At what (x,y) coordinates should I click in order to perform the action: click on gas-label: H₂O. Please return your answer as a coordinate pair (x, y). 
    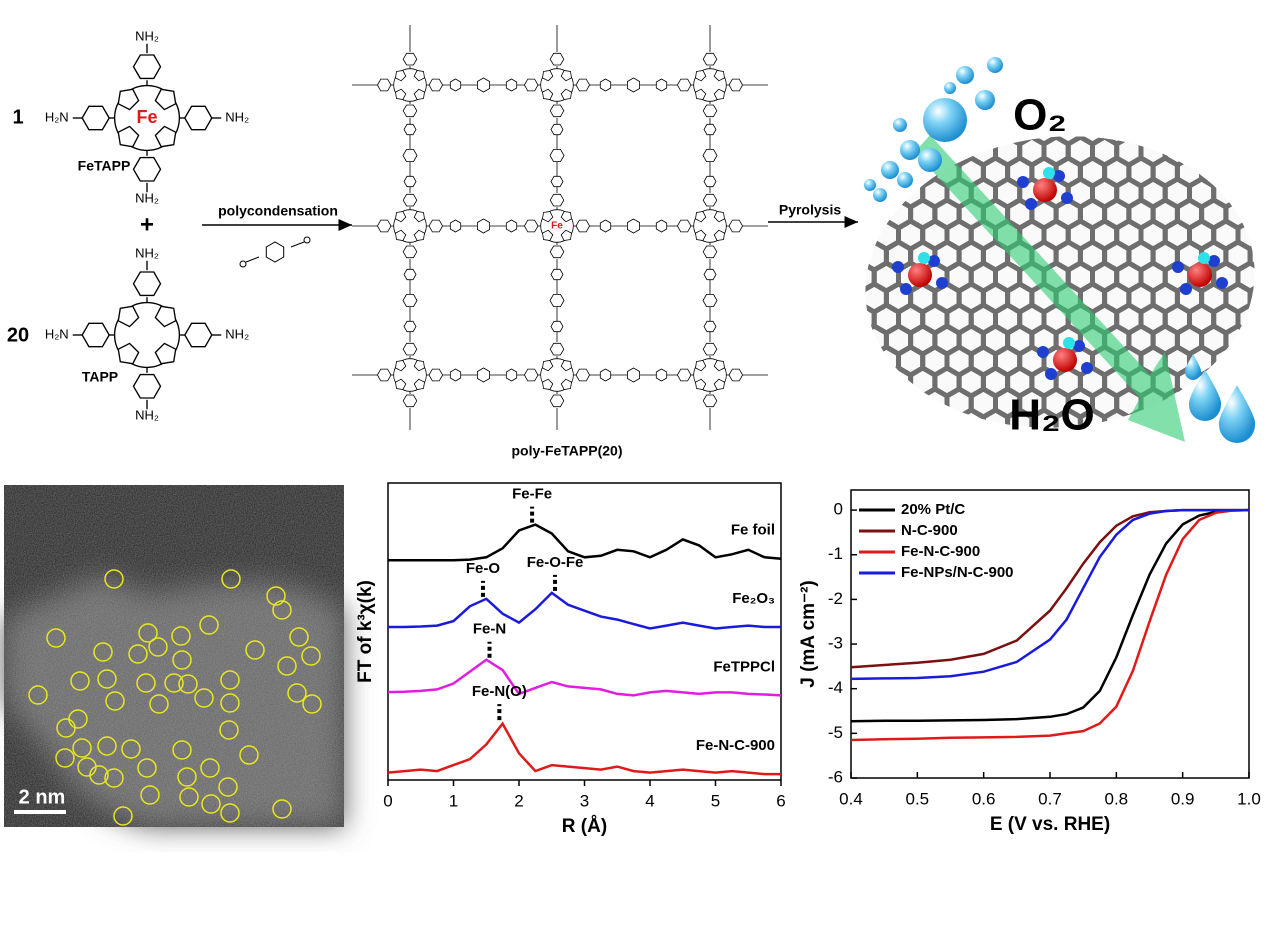
    Looking at the image, I should click on (1052, 415).